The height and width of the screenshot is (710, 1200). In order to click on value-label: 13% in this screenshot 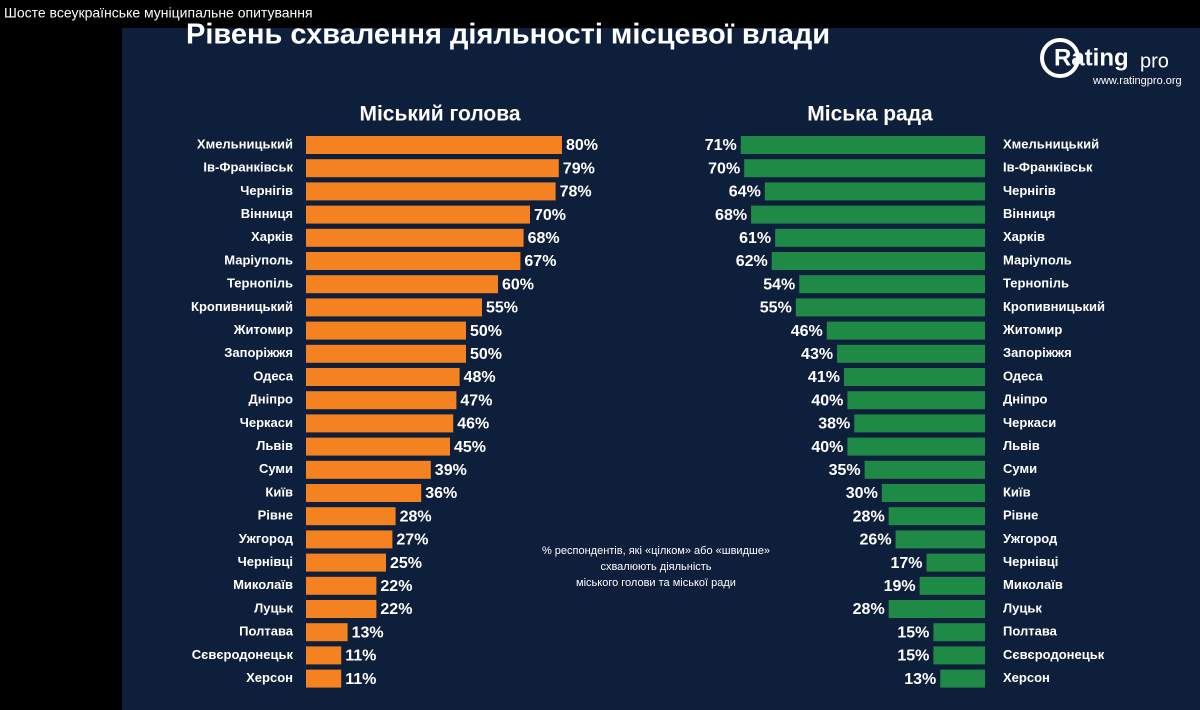, I will do `click(368, 632)`.